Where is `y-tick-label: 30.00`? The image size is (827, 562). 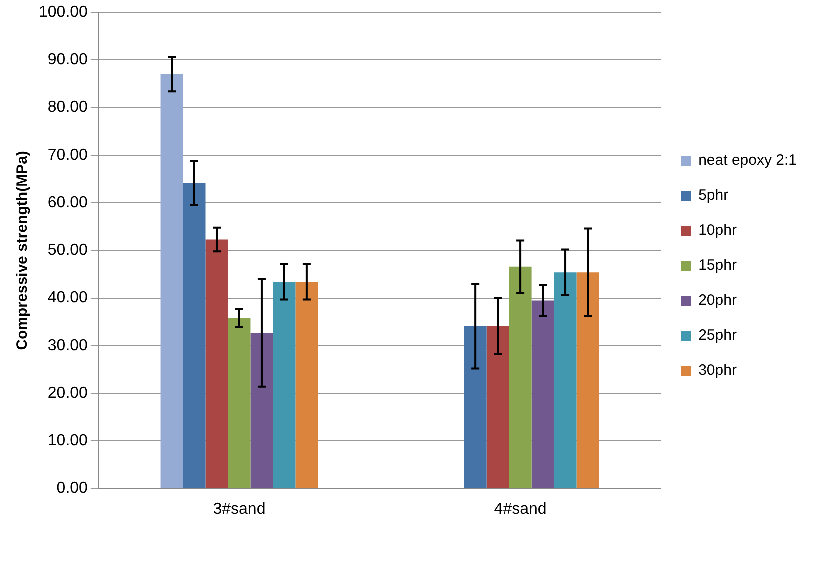
y-tick-label: 30.00 is located at coordinates (68, 345).